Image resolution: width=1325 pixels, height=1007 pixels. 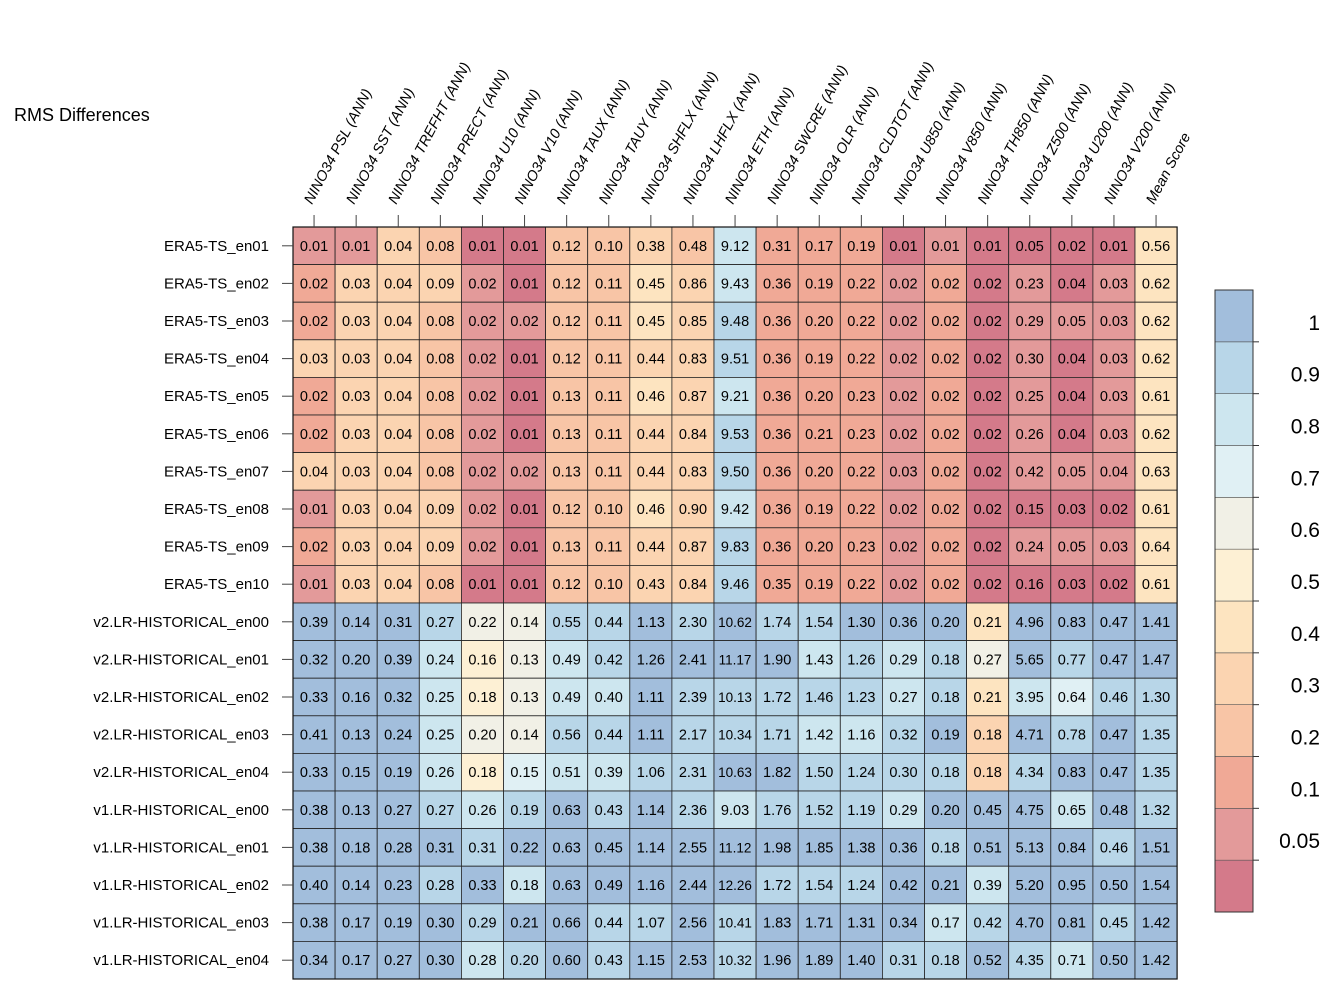 What do you see at coordinates (1072, 397) in the screenshot?
I see `cell-value-label: 0.04` at bounding box center [1072, 397].